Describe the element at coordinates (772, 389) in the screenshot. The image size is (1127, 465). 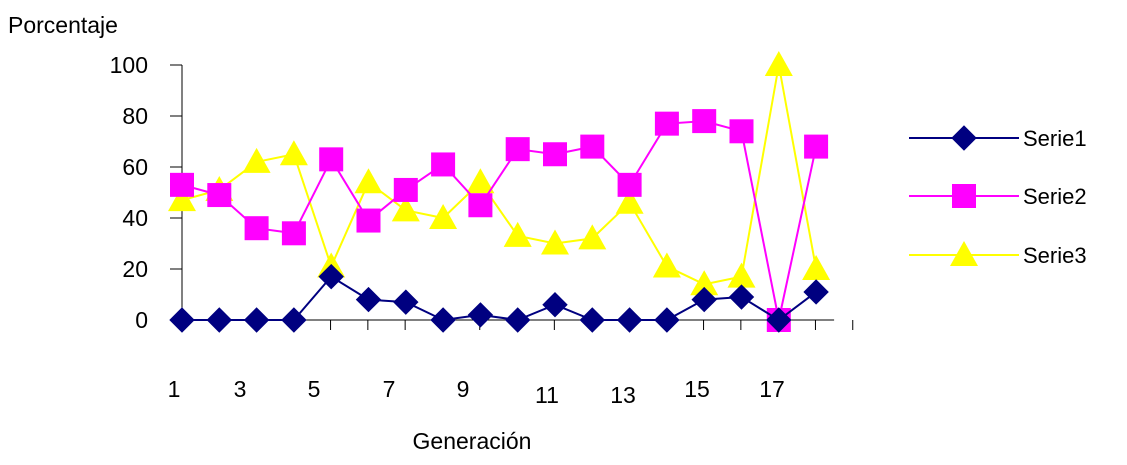
I see `x-tick-label: 17` at that location.